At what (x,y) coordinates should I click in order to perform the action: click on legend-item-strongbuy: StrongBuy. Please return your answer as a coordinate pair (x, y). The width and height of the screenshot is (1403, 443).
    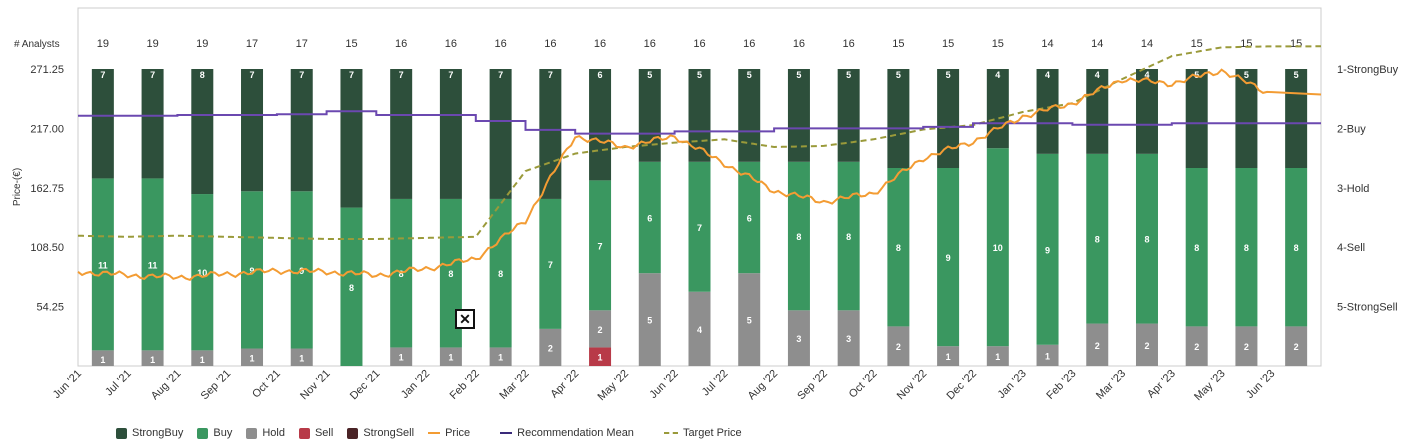
    Looking at the image, I should click on (149, 433).